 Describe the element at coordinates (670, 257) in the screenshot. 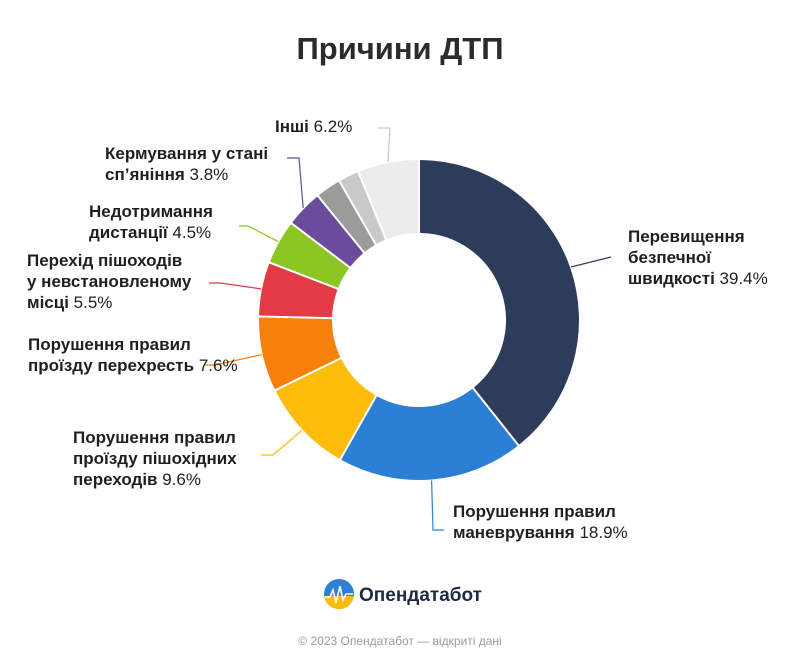

I see `slice-label-line: безпечної` at that location.